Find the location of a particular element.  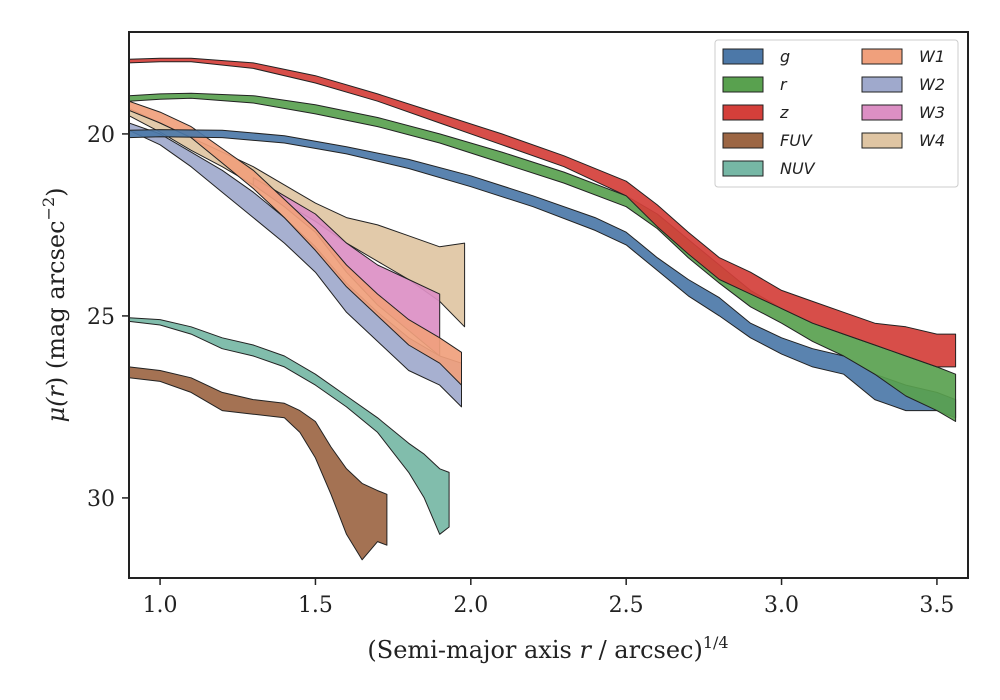

legend-swatch-r is located at coordinates (743, 84).